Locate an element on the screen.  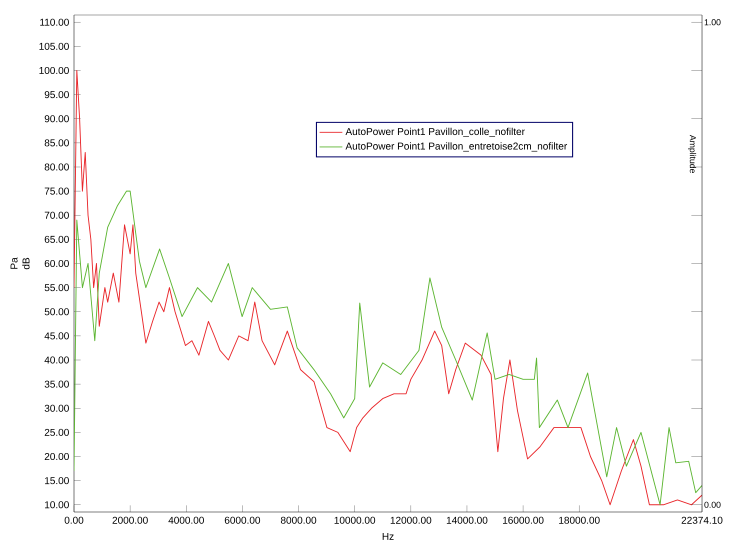
y2-axis-title: Amplitude is located at coordinates (692, 154).